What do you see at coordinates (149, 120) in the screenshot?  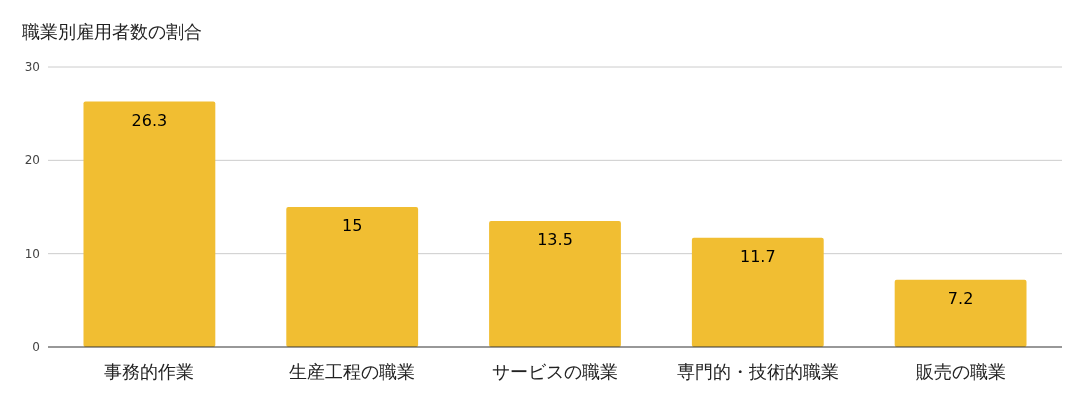 I see `data-label: 26.3` at bounding box center [149, 120].